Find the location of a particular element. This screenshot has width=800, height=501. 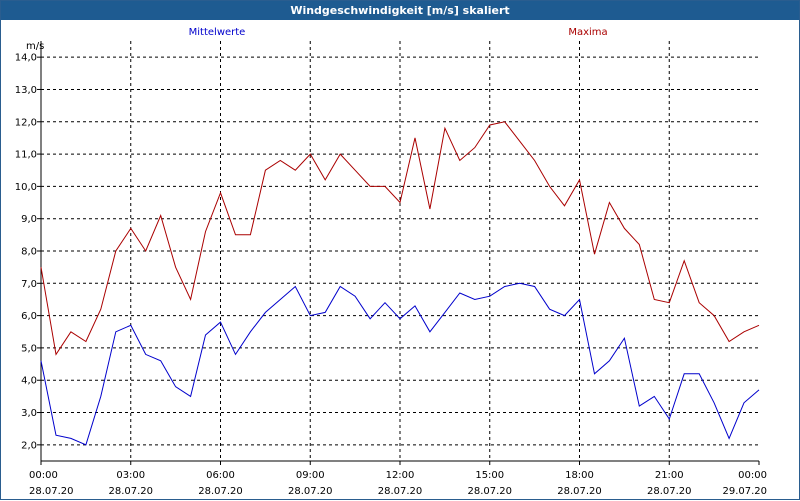

y-tick-label: 7,0 is located at coordinates (29, 284).